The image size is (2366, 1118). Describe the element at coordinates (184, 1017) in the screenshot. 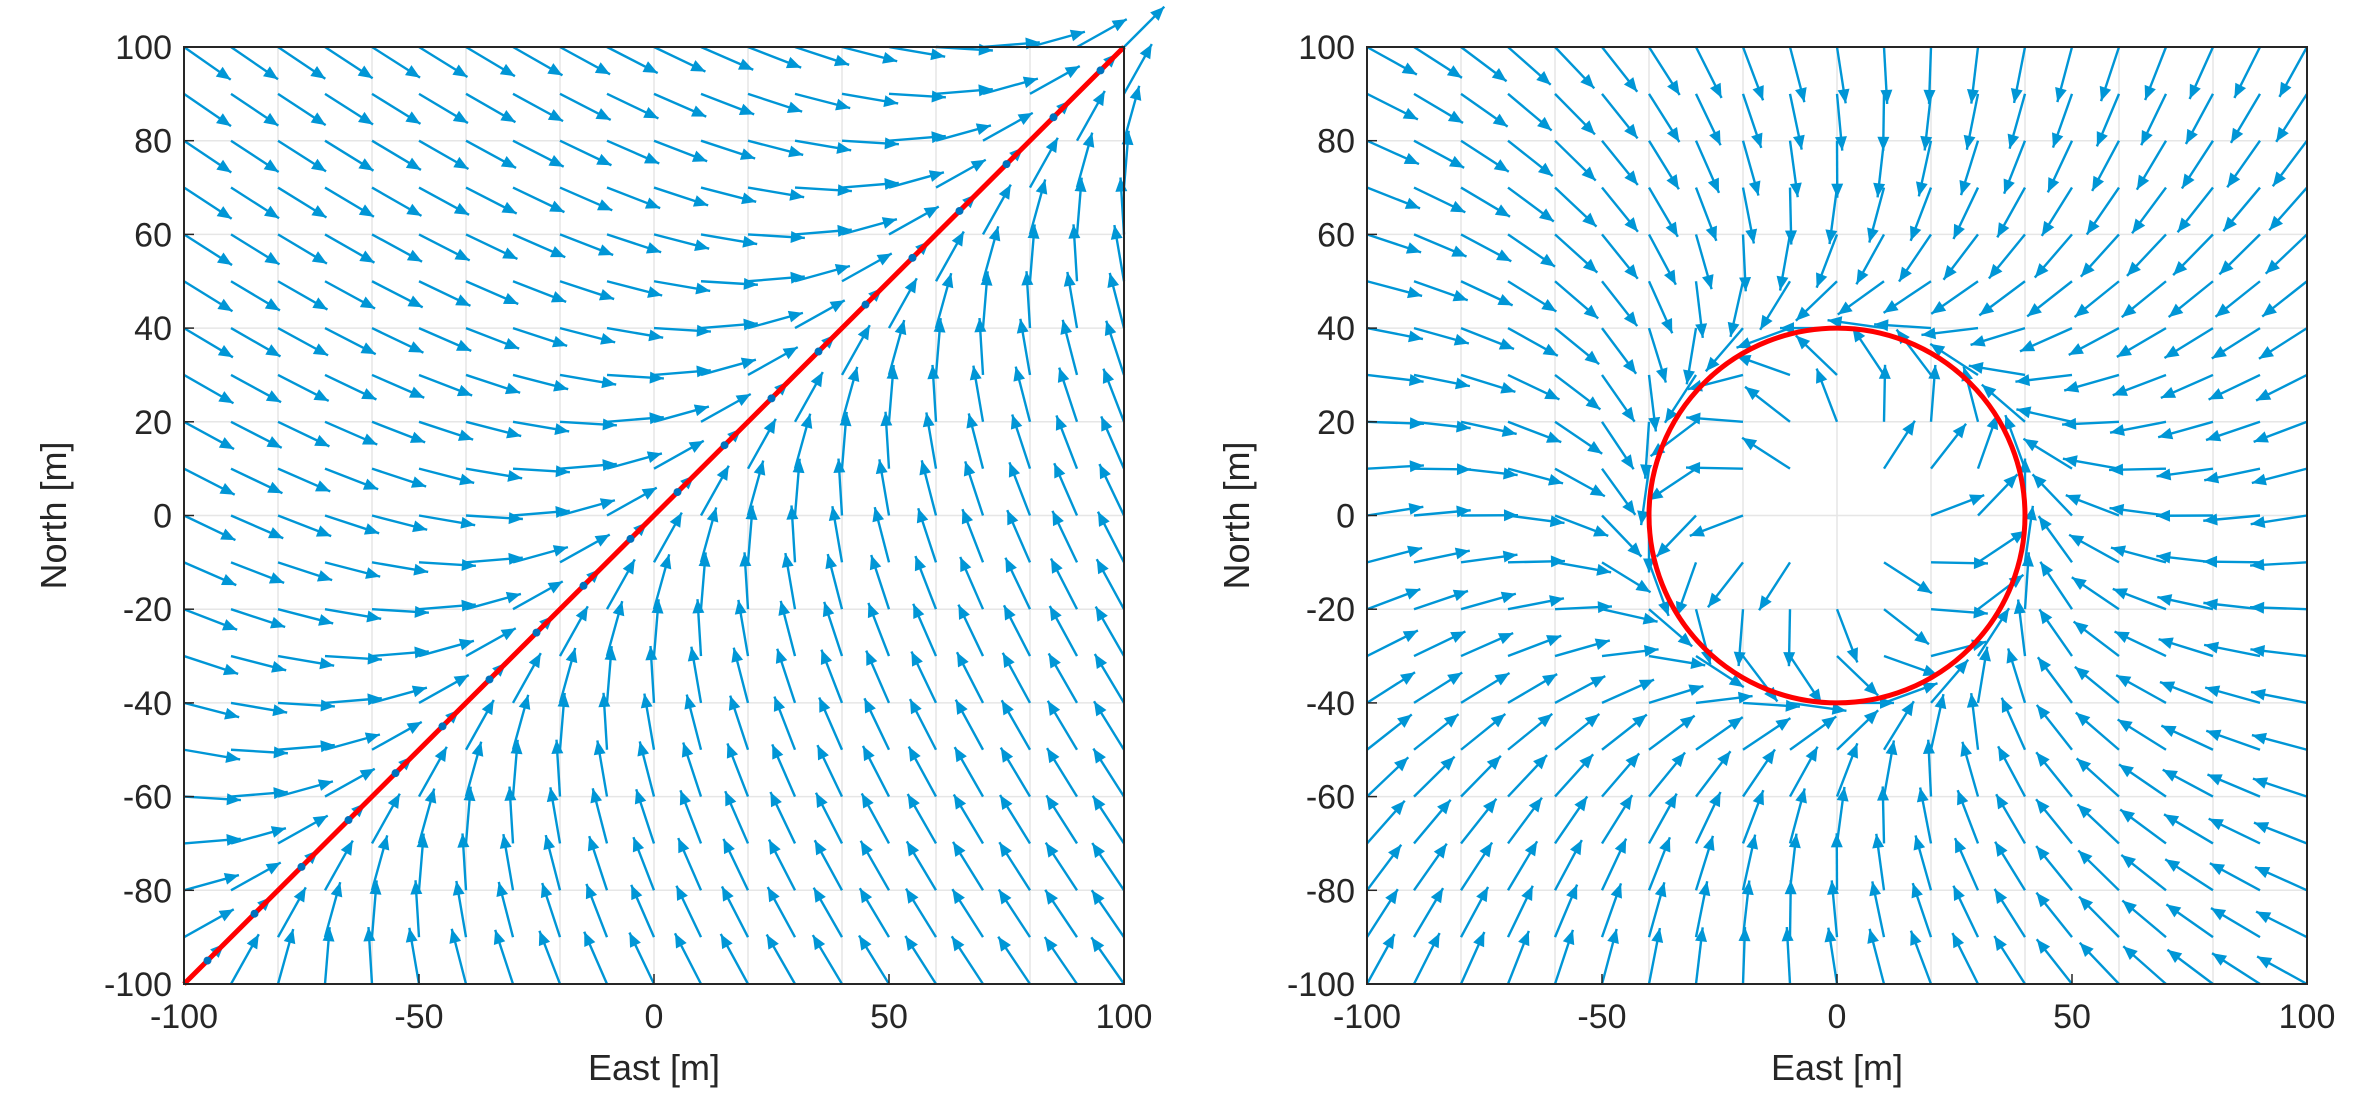

I see `x-tick-label: -100` at that location.